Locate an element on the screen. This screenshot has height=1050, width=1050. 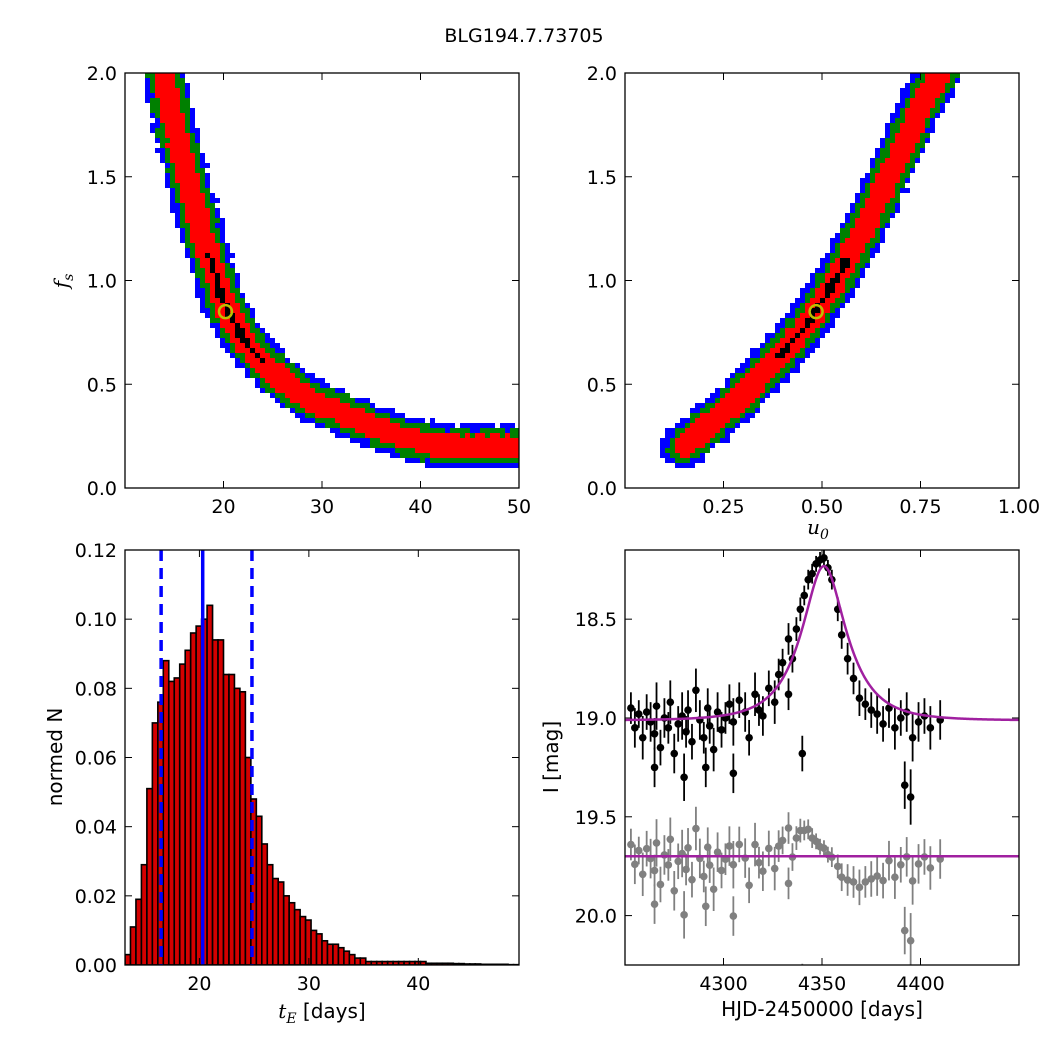
data-point is located at coordinates (733, 773).